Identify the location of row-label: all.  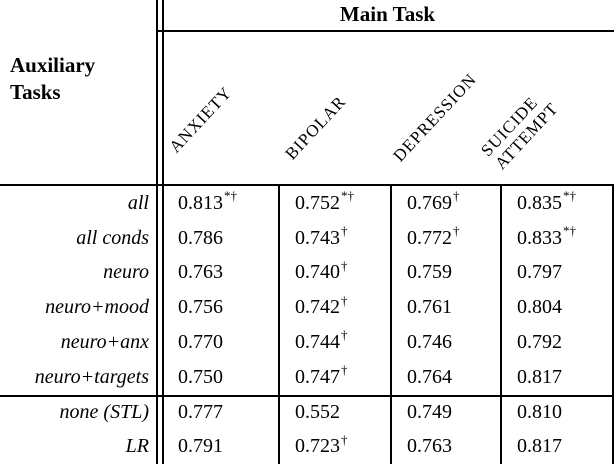
(138, 202).